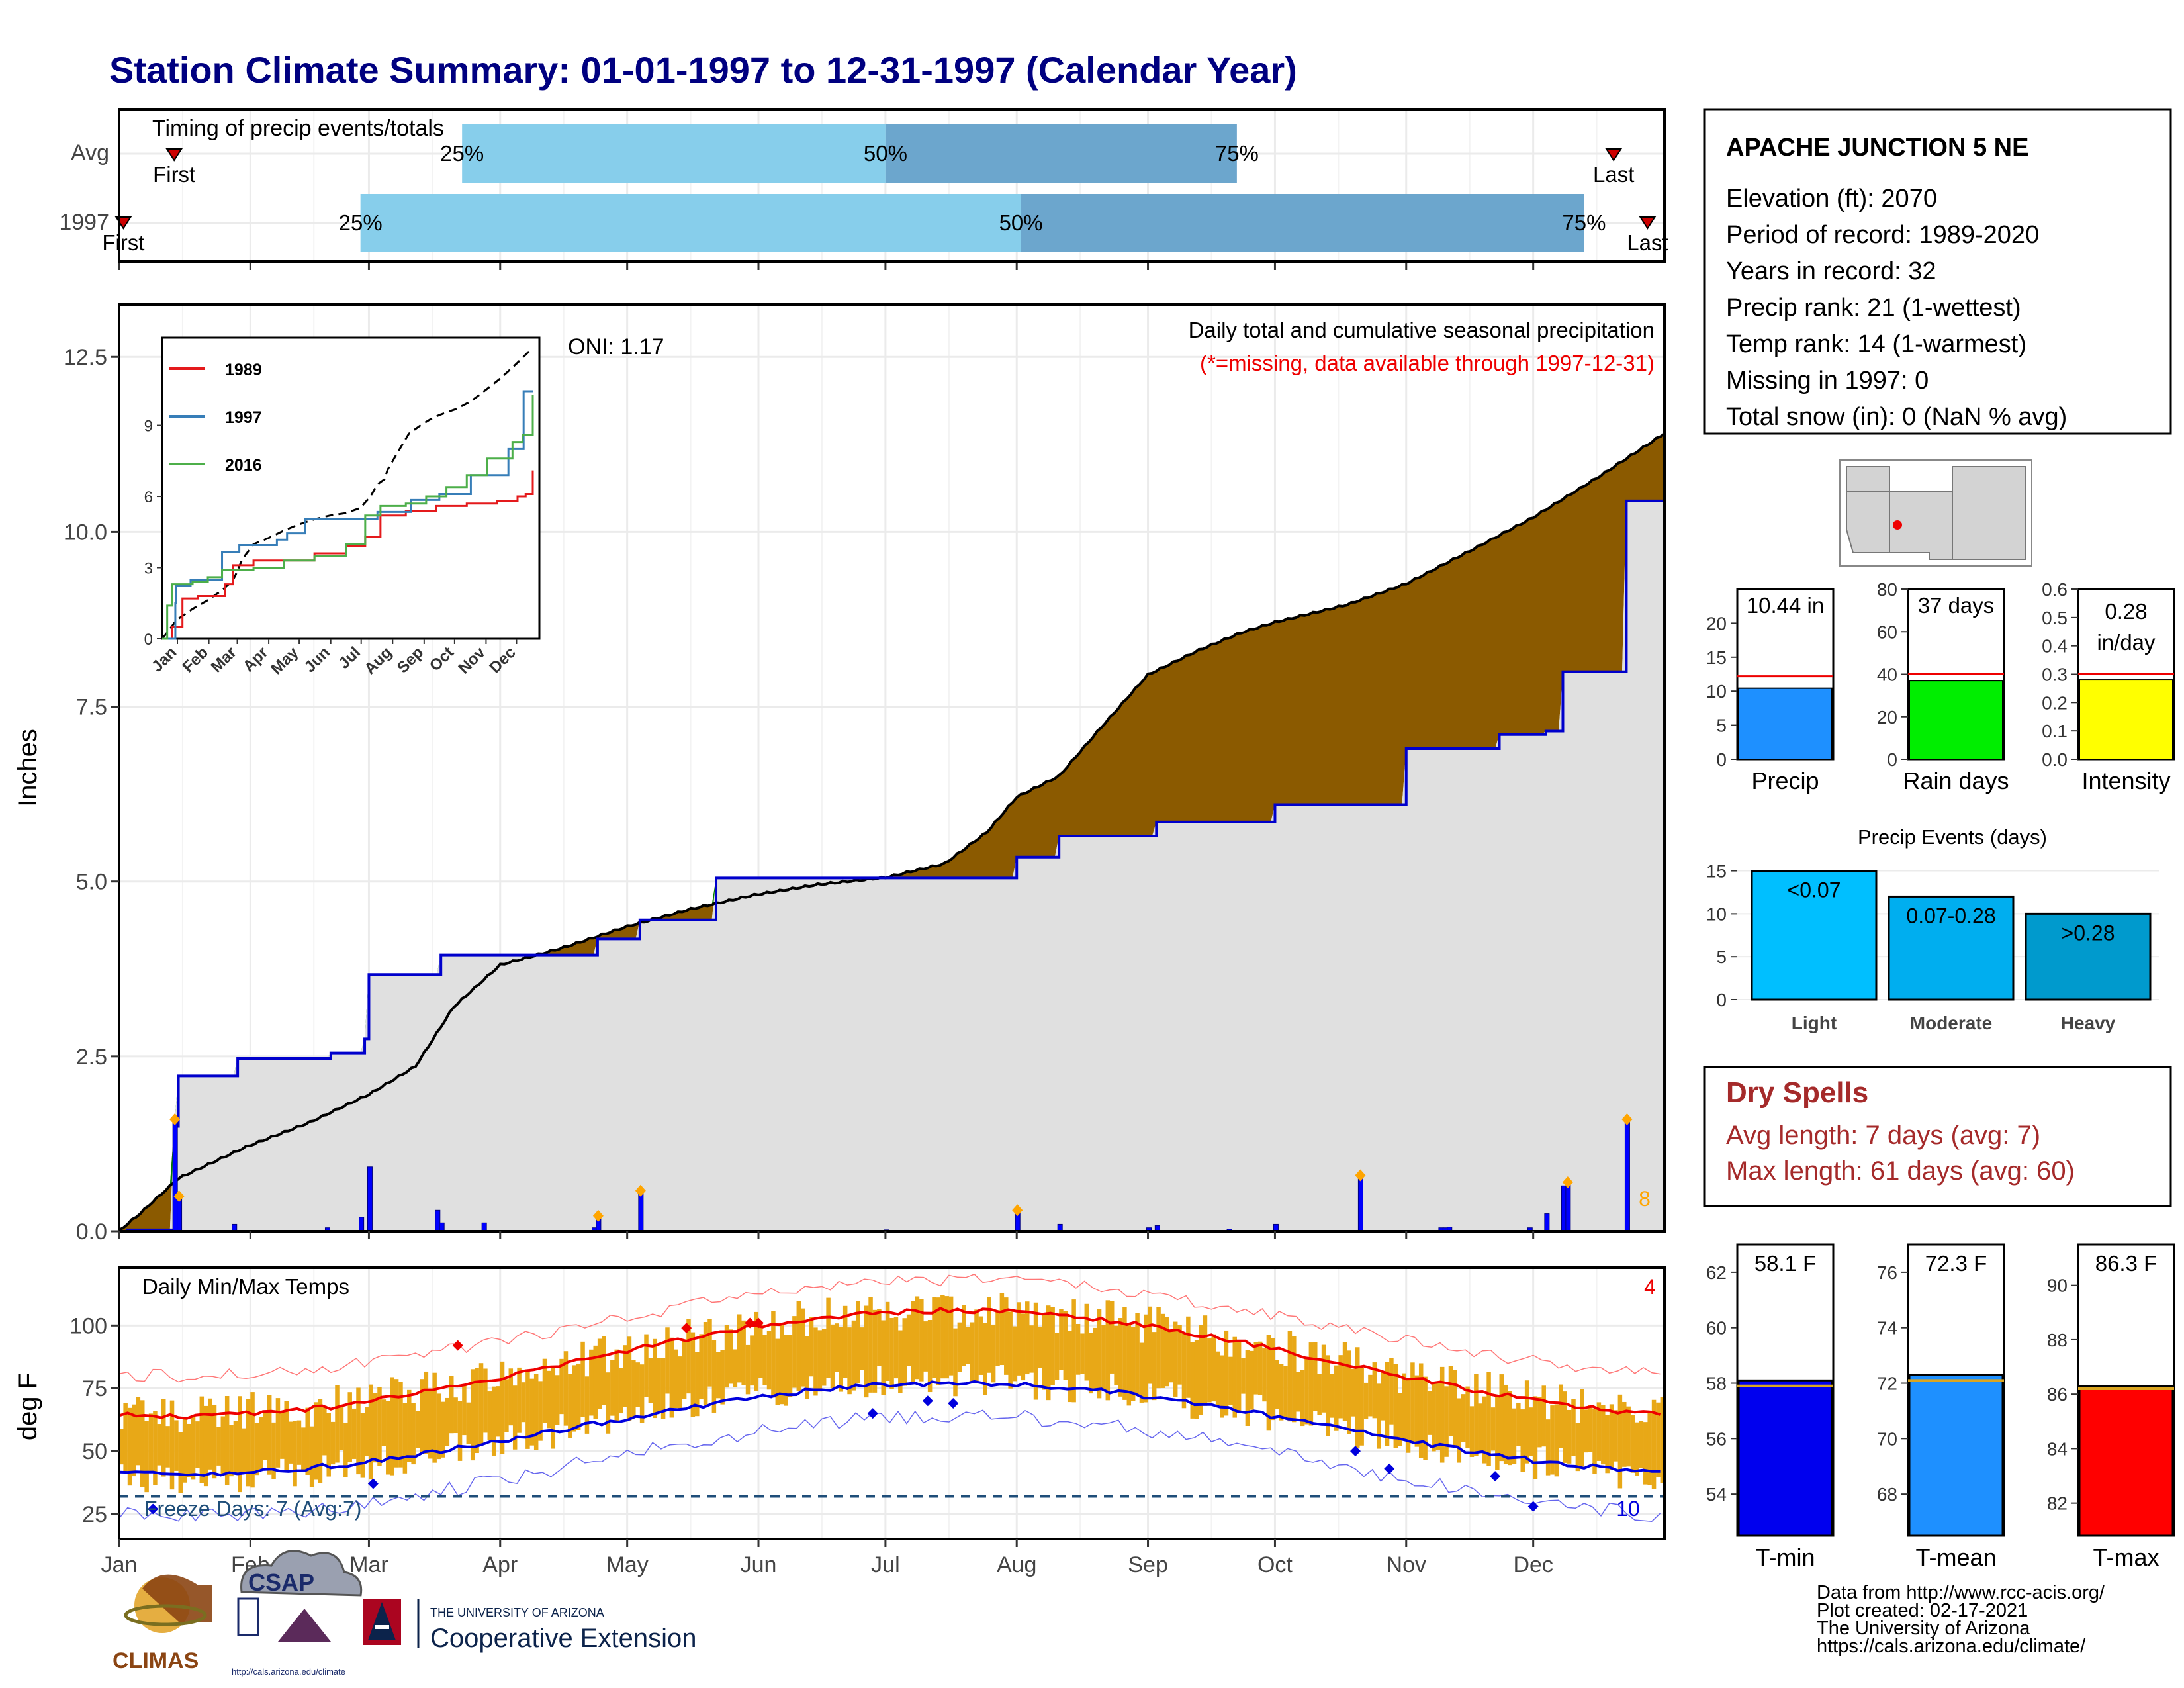  What do you see at coordinates (1897, 417) in the screenshot?
I see `station-detail-line: Total snow (in): 0 (NaN % avg)` at bounding box center [1897, 417].